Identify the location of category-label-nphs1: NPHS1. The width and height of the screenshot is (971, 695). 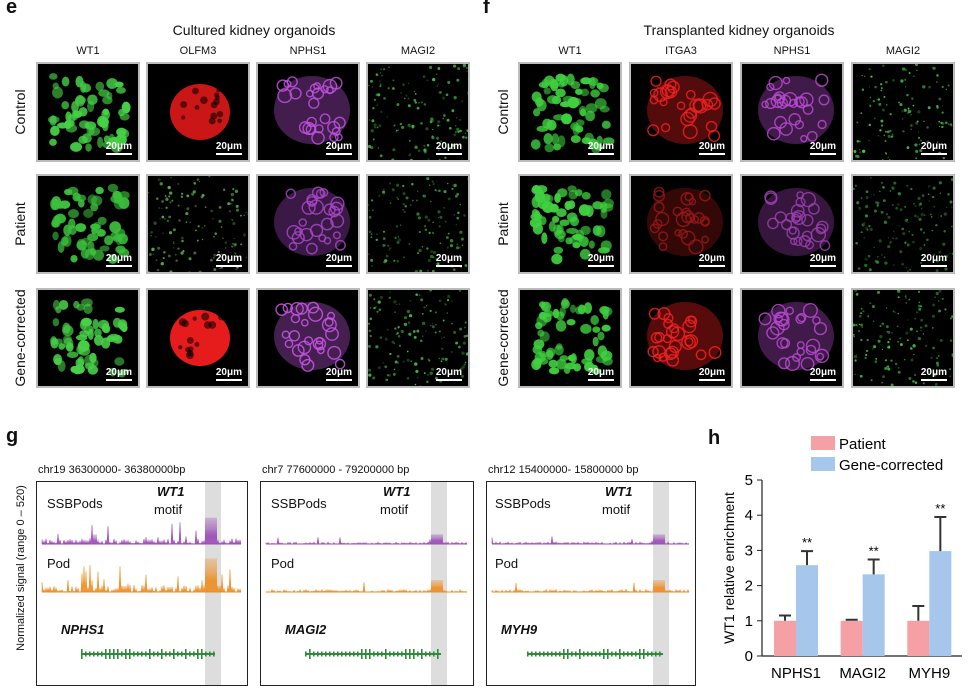
(796, 673).